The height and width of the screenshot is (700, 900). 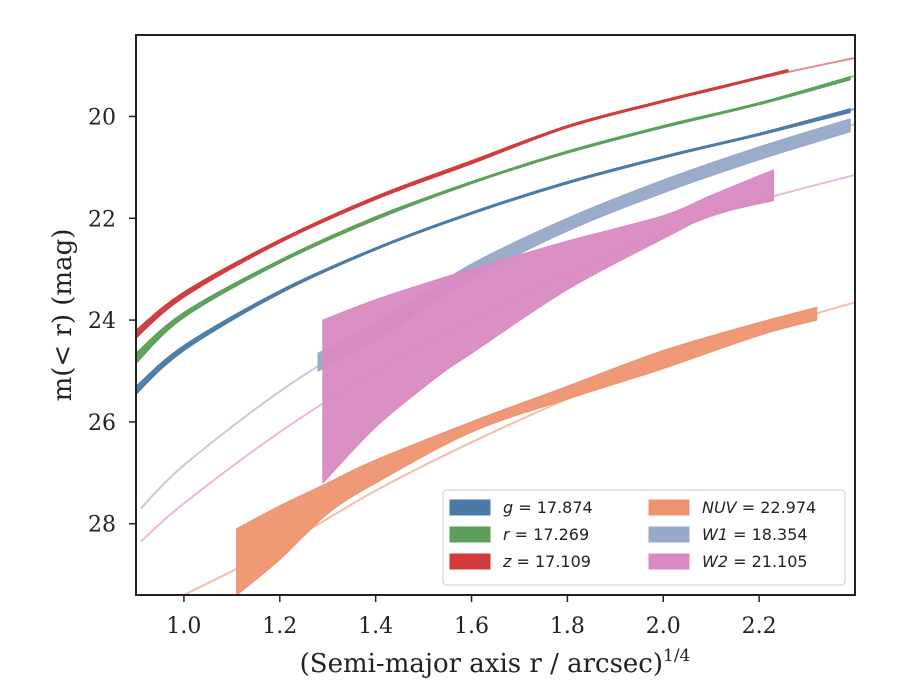 What do you see at coordinates (102, 117) in the screenshot?
I see `y-tick-label: 20` at bounding box center [102, 117].